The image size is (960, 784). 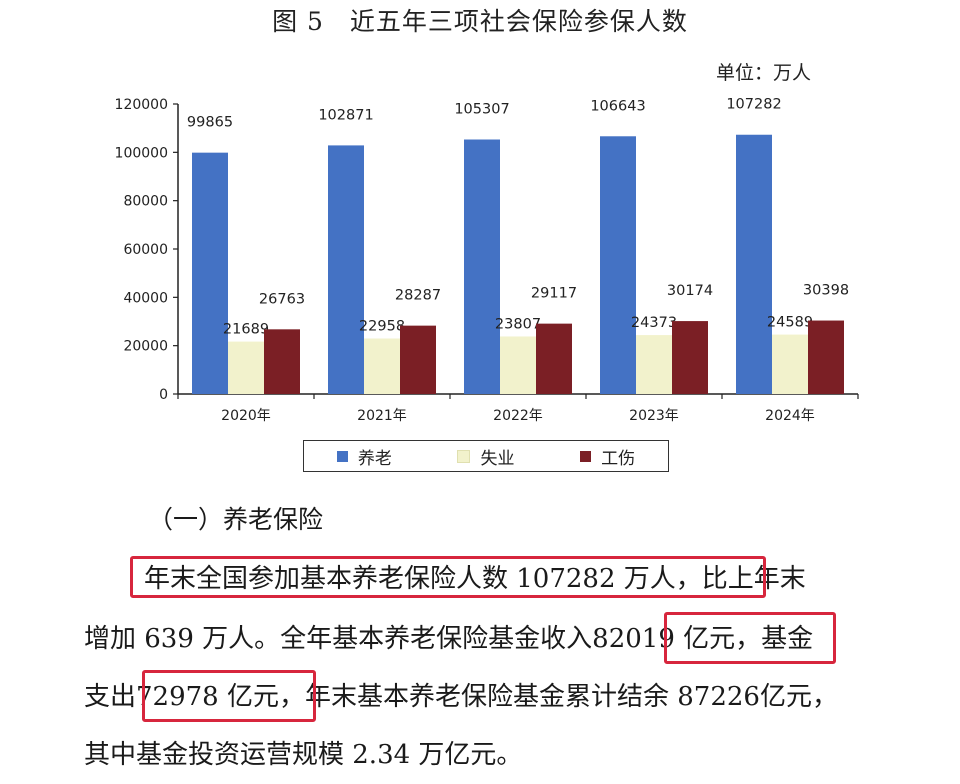 What do you see at coordinates (774, 639) in the screenshot?
I see `paragraph-line-2-end: ，基金` at bounding box center [774, 639].